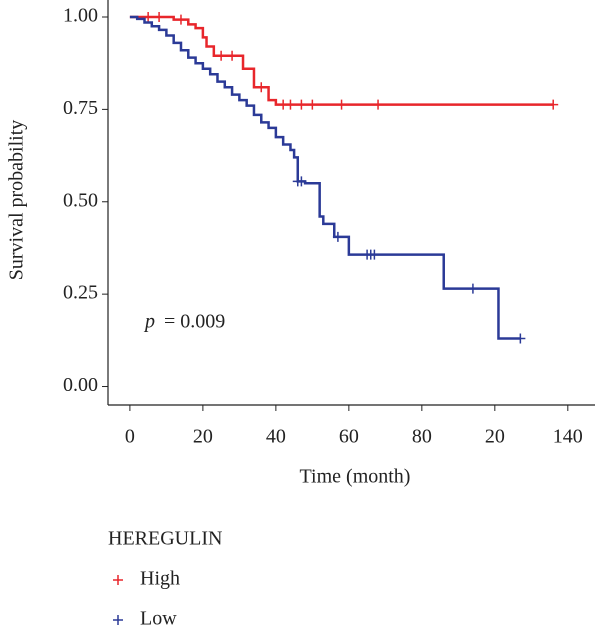  What do you see at coordinates (165, 539) in the screenshot?
I see `legend-title: HEREGULIN` at bounding box center [165, 539].